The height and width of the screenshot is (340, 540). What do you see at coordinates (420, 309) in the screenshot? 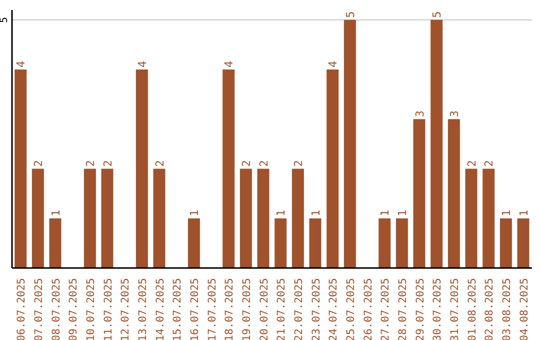
I see `x-tick-label: 29.07.2025` at bounding box center [420, 309].